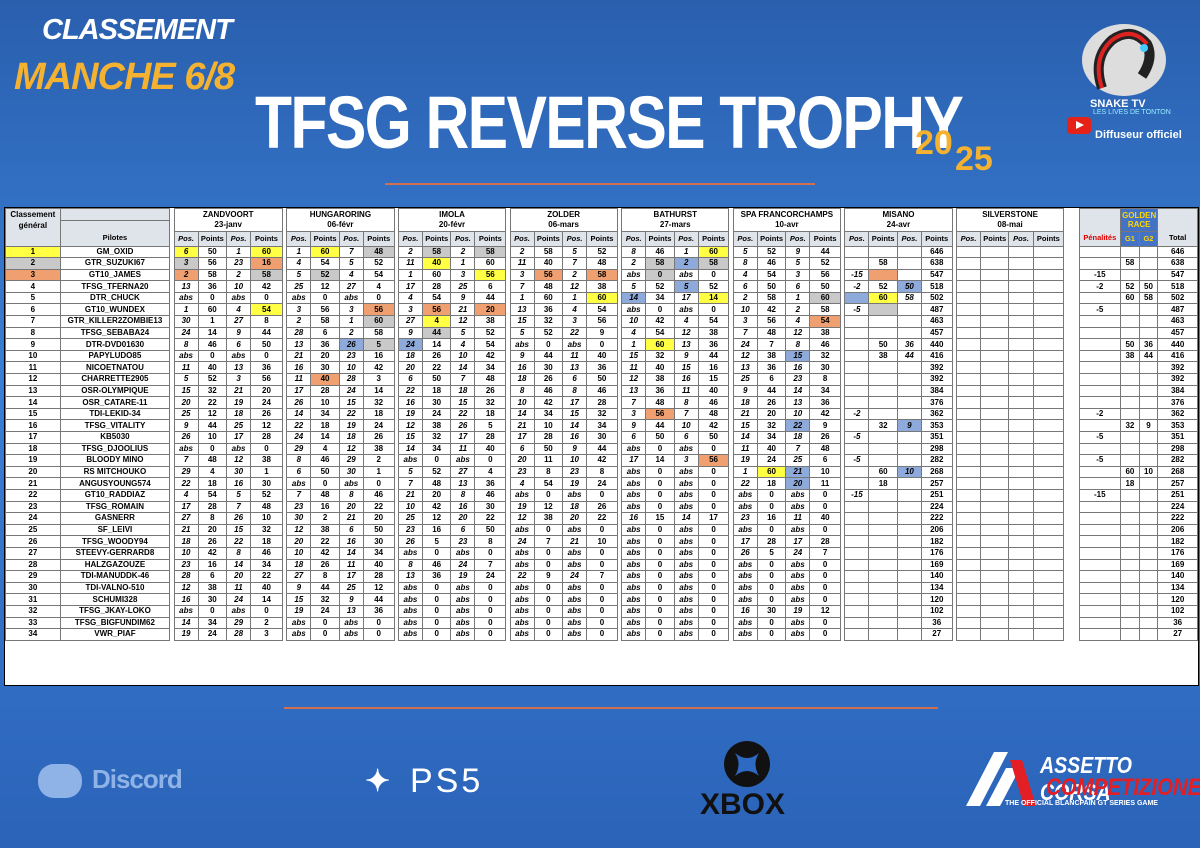 Image resolution: width=1200 pixels, height=848 pixels. I want to click on position-cell: 15, so click(745, 425).